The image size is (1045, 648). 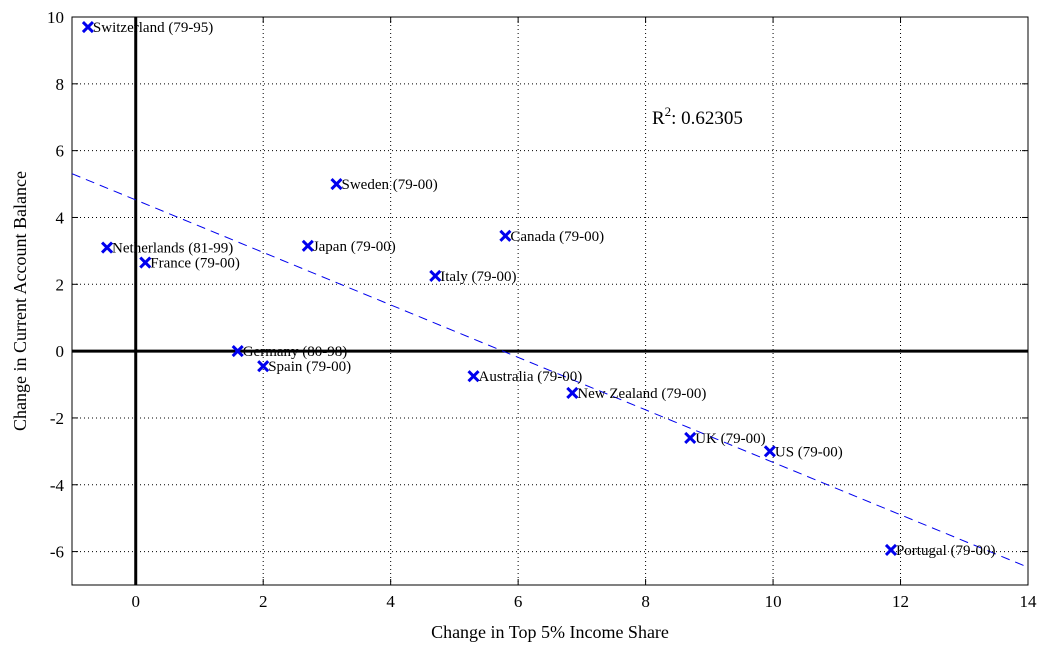 I want to click on data-point: Australia (79-00), so click(x=525, y=377).